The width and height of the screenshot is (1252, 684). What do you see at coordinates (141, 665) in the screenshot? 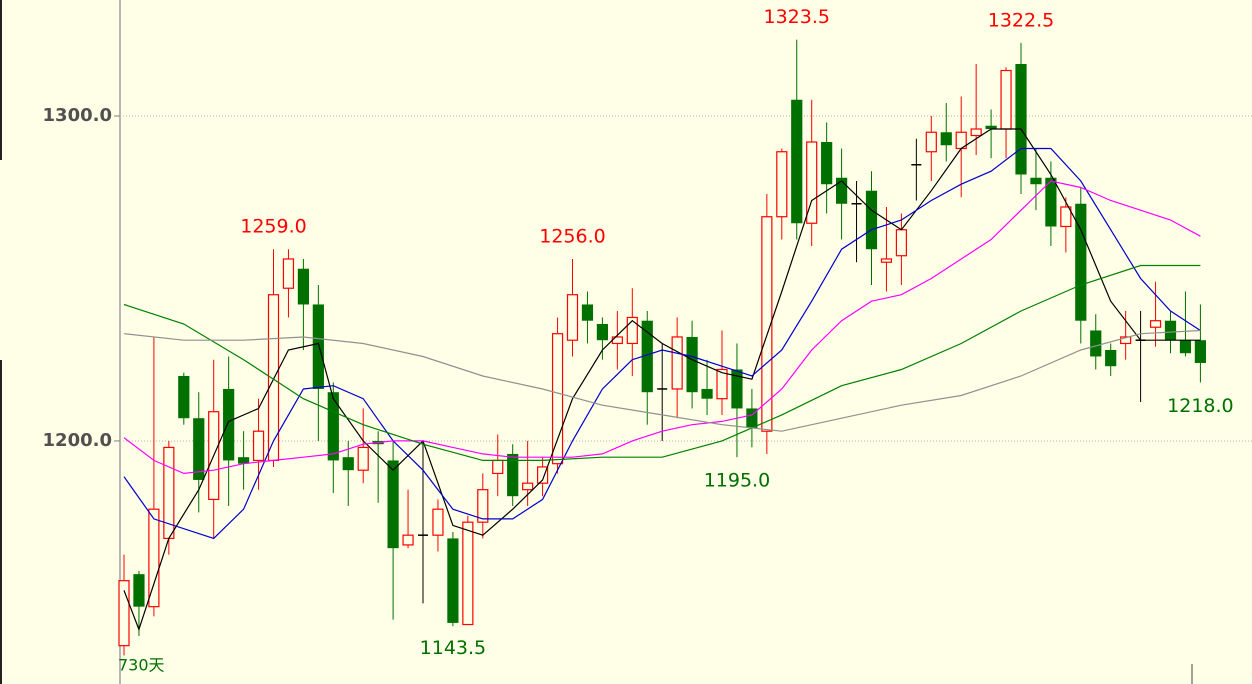
I see `period-label: 730天` at bounding box center [141, 665].